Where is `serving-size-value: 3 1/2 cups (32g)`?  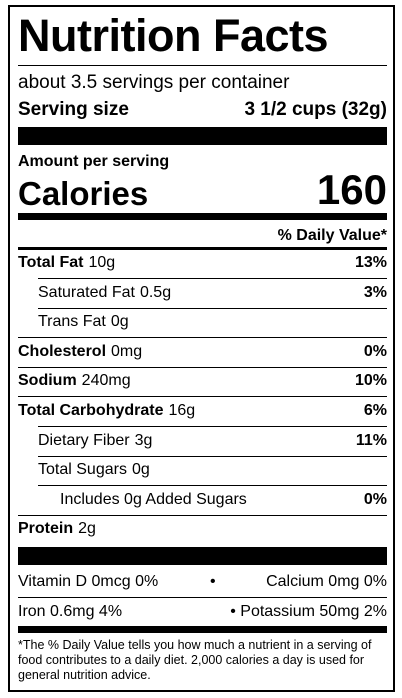
serving-size-value: 3 1/2 cups (32g) is located at coordinates (315, 109).